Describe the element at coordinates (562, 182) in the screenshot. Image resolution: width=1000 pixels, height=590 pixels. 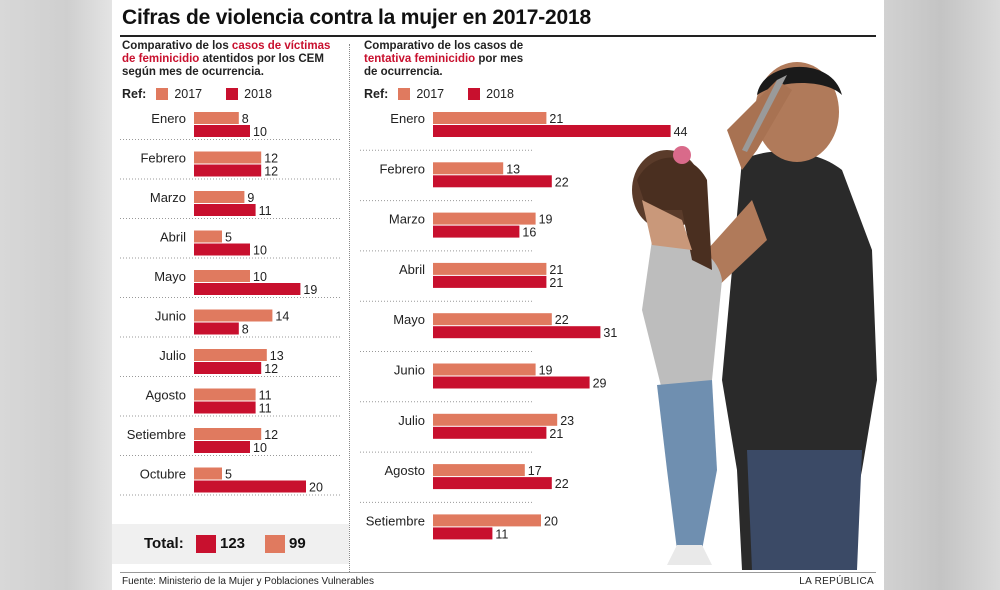
I see `bar-value-label: 22` at that location.